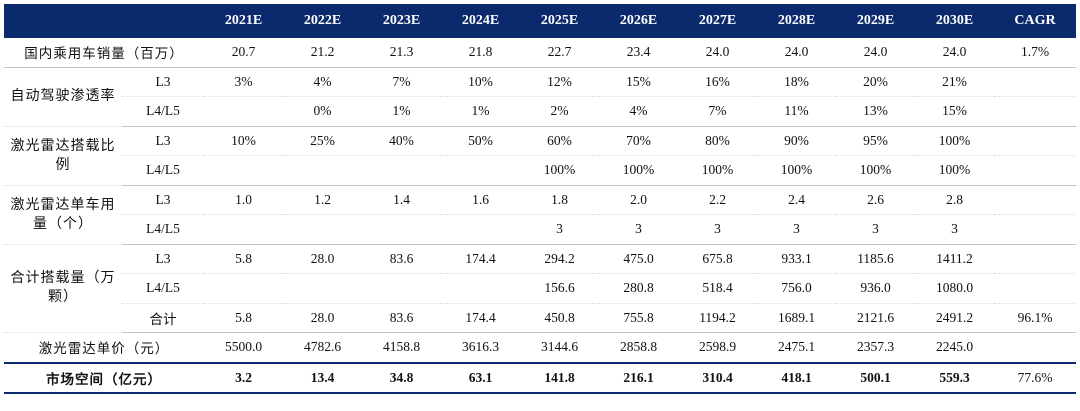  I want to click on cell: 3144.6, so click(559, 347).